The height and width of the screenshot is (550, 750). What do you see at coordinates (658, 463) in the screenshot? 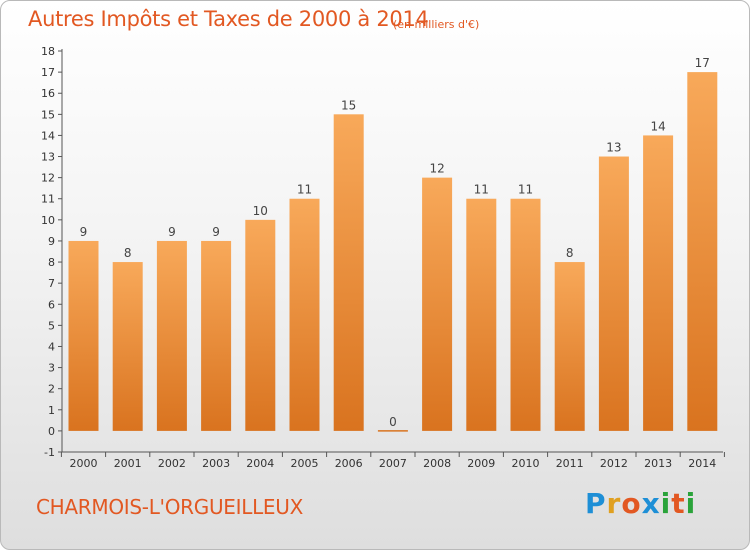
I see `x-tick-label: 2013` at bounding box center [658, 463].